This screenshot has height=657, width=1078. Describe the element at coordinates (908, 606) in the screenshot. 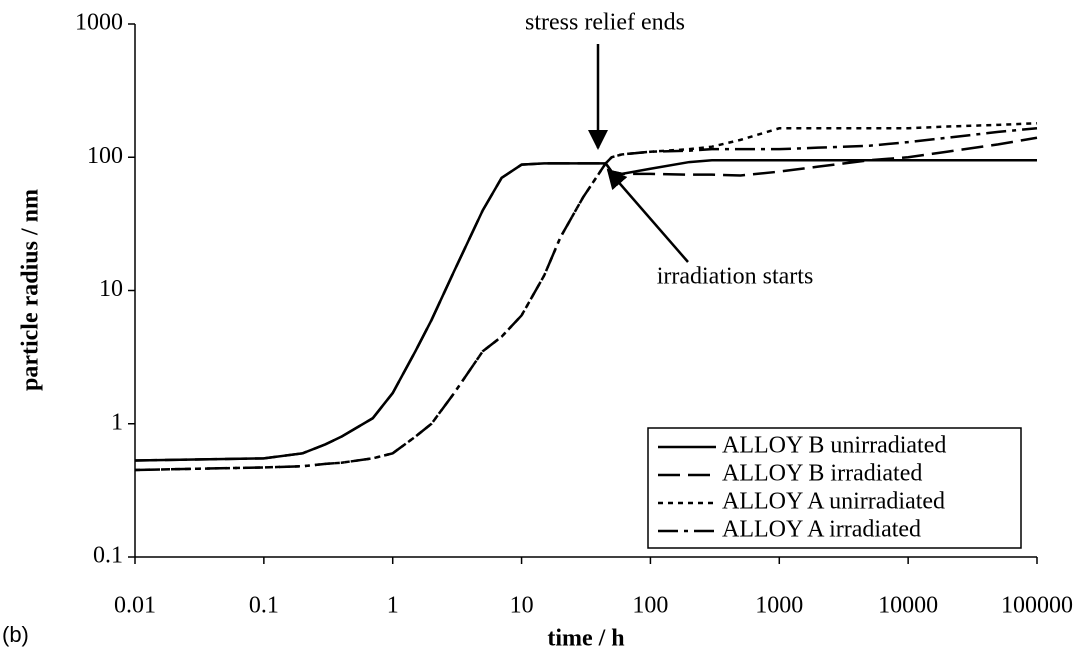

I see `x-tick-label: 10000` at that location.